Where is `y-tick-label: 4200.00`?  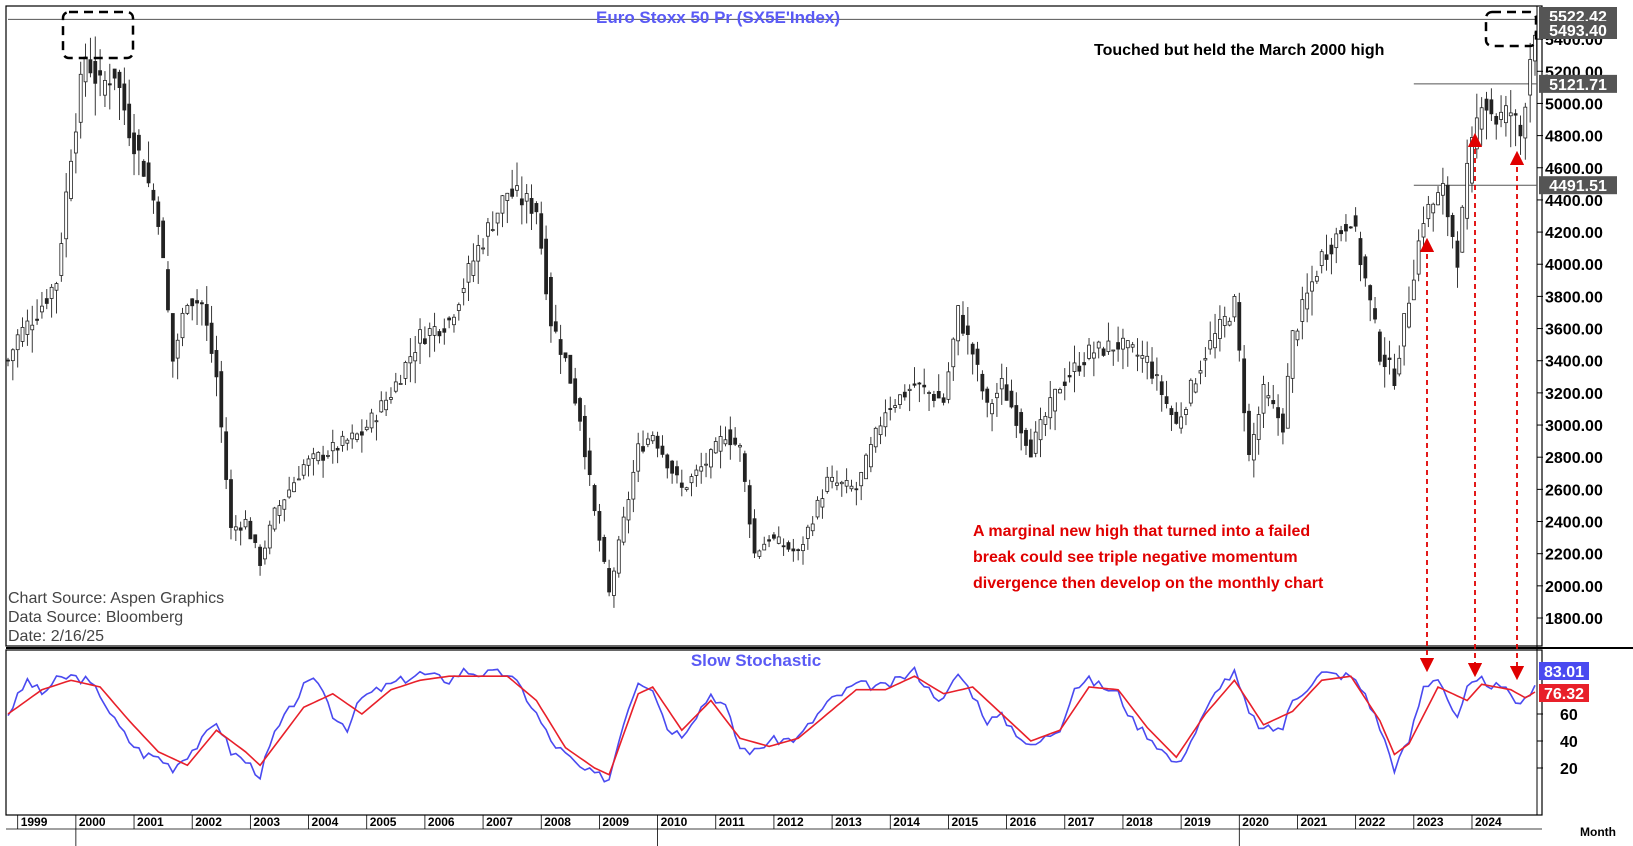 y-tick-label: 4200.00 is located at coordinates (1574, 233).